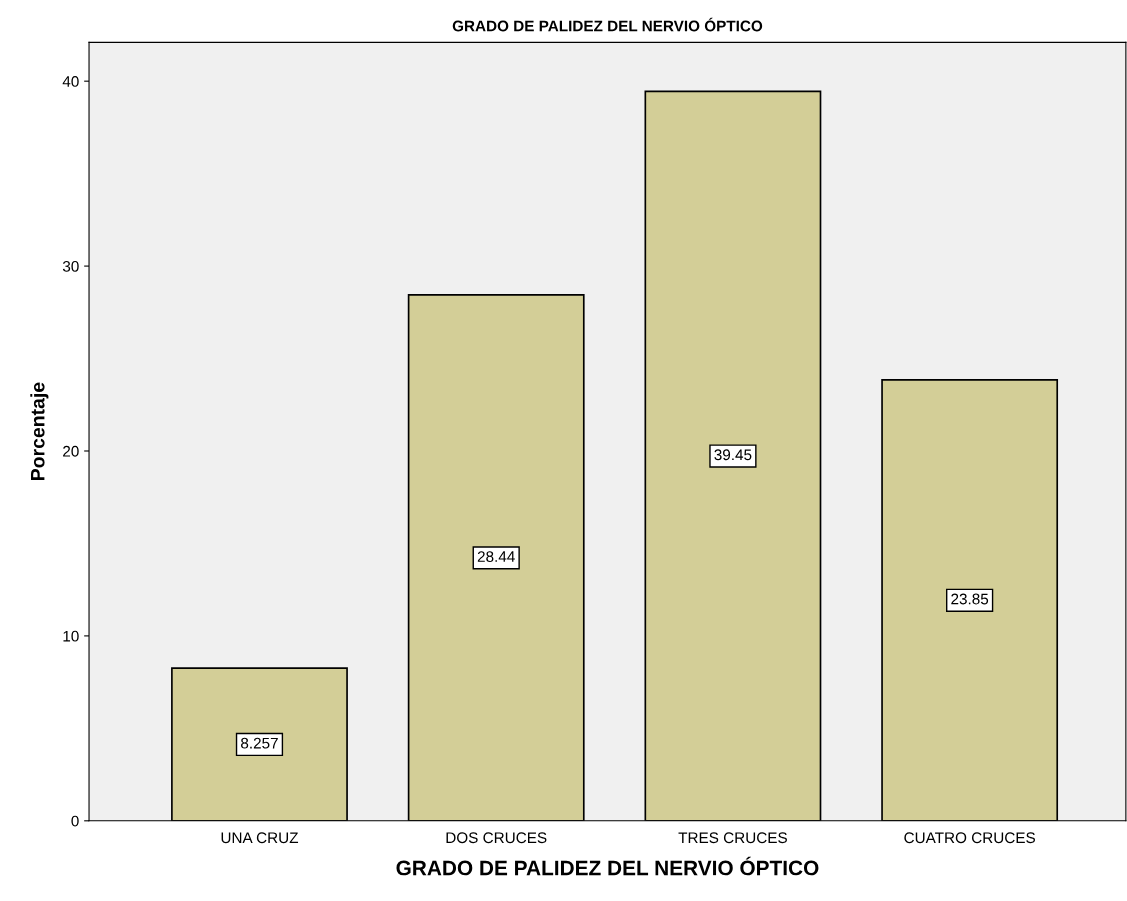 This screenshot has height=901, width=1127. What do you see at coordinates (970, 599) in the screenshot?
I see `data-label: 23.85` at bounding box center [970, 599].